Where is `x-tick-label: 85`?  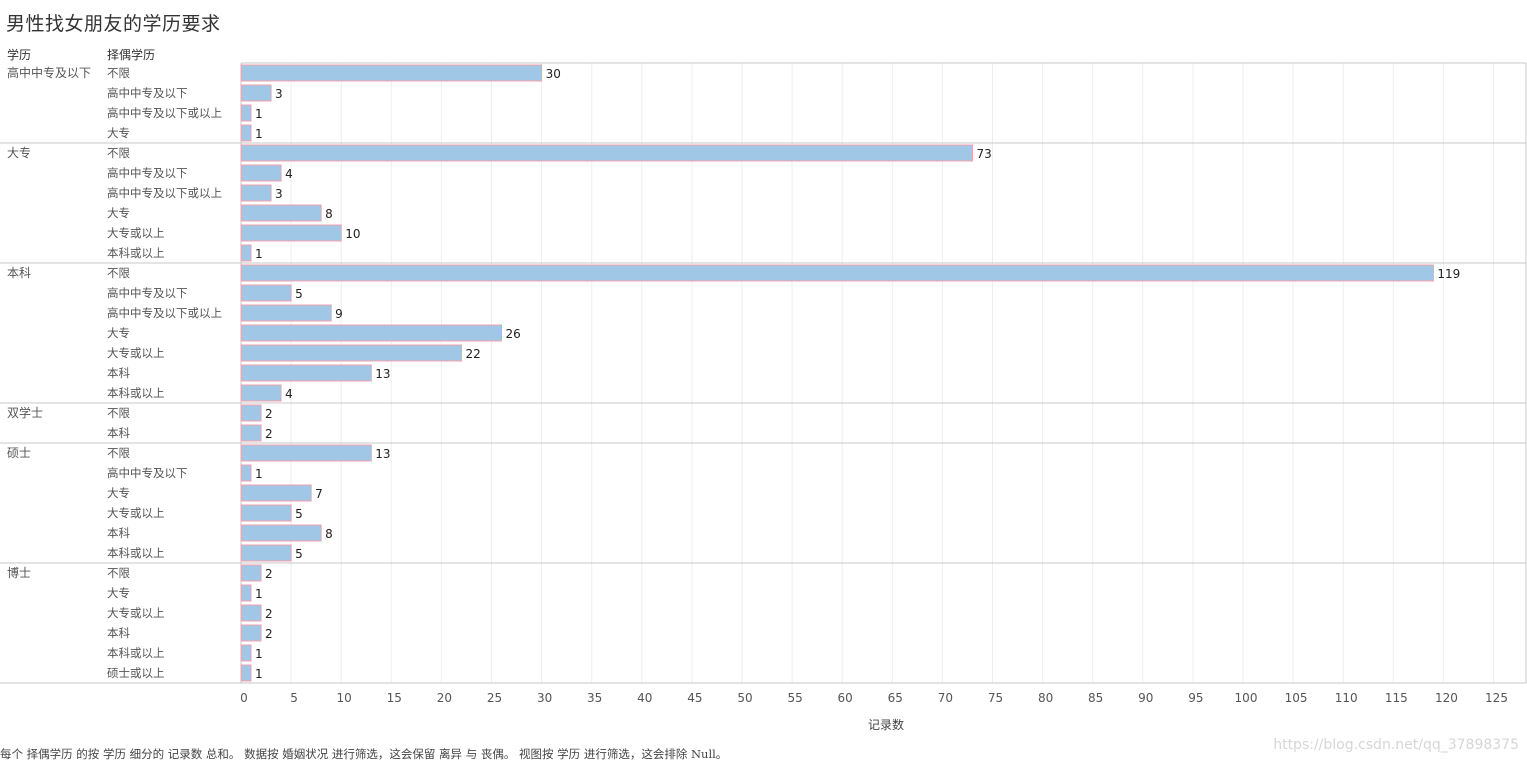
x-tick-label: 85 is located at coordinates (1095, 698).